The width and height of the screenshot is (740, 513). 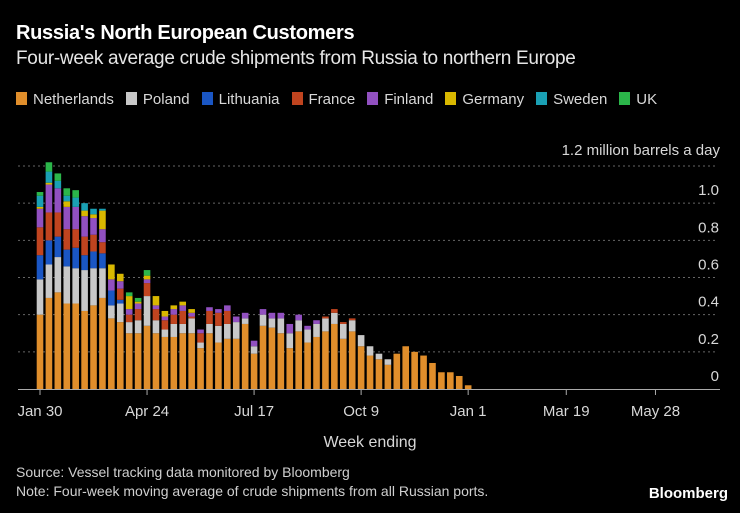 What do you see at coordinates (409, 99) in the screenshot?
I see `legend-label: Finland` at bounding box center [409, 99].